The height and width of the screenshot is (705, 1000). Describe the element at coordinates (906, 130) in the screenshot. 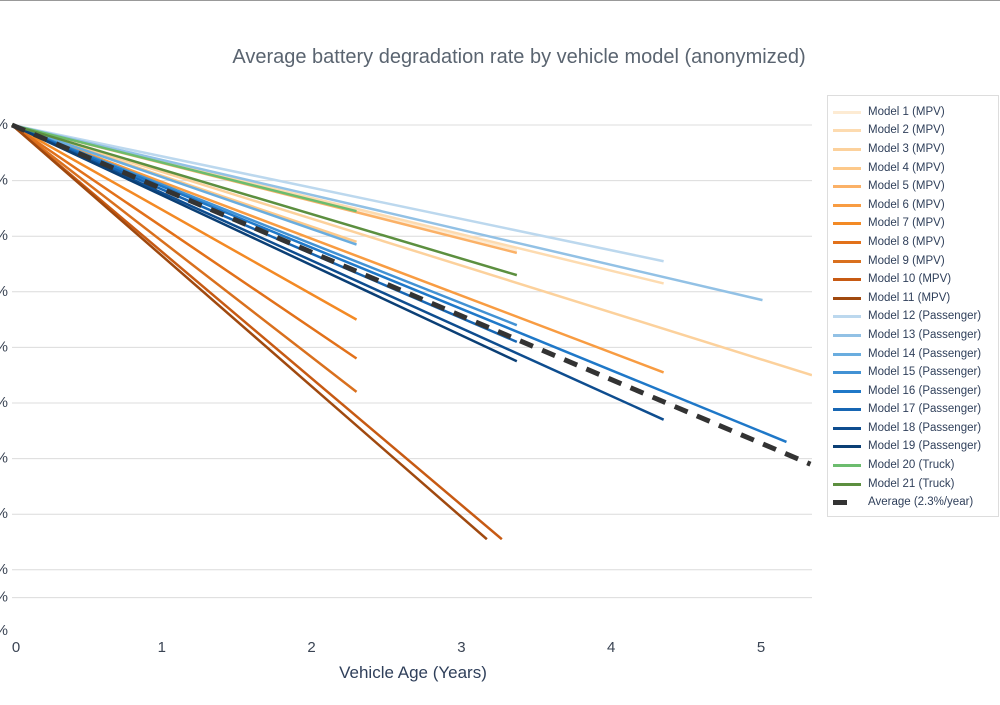

I see `legend-label: Model 2 (MPV)` at that location.